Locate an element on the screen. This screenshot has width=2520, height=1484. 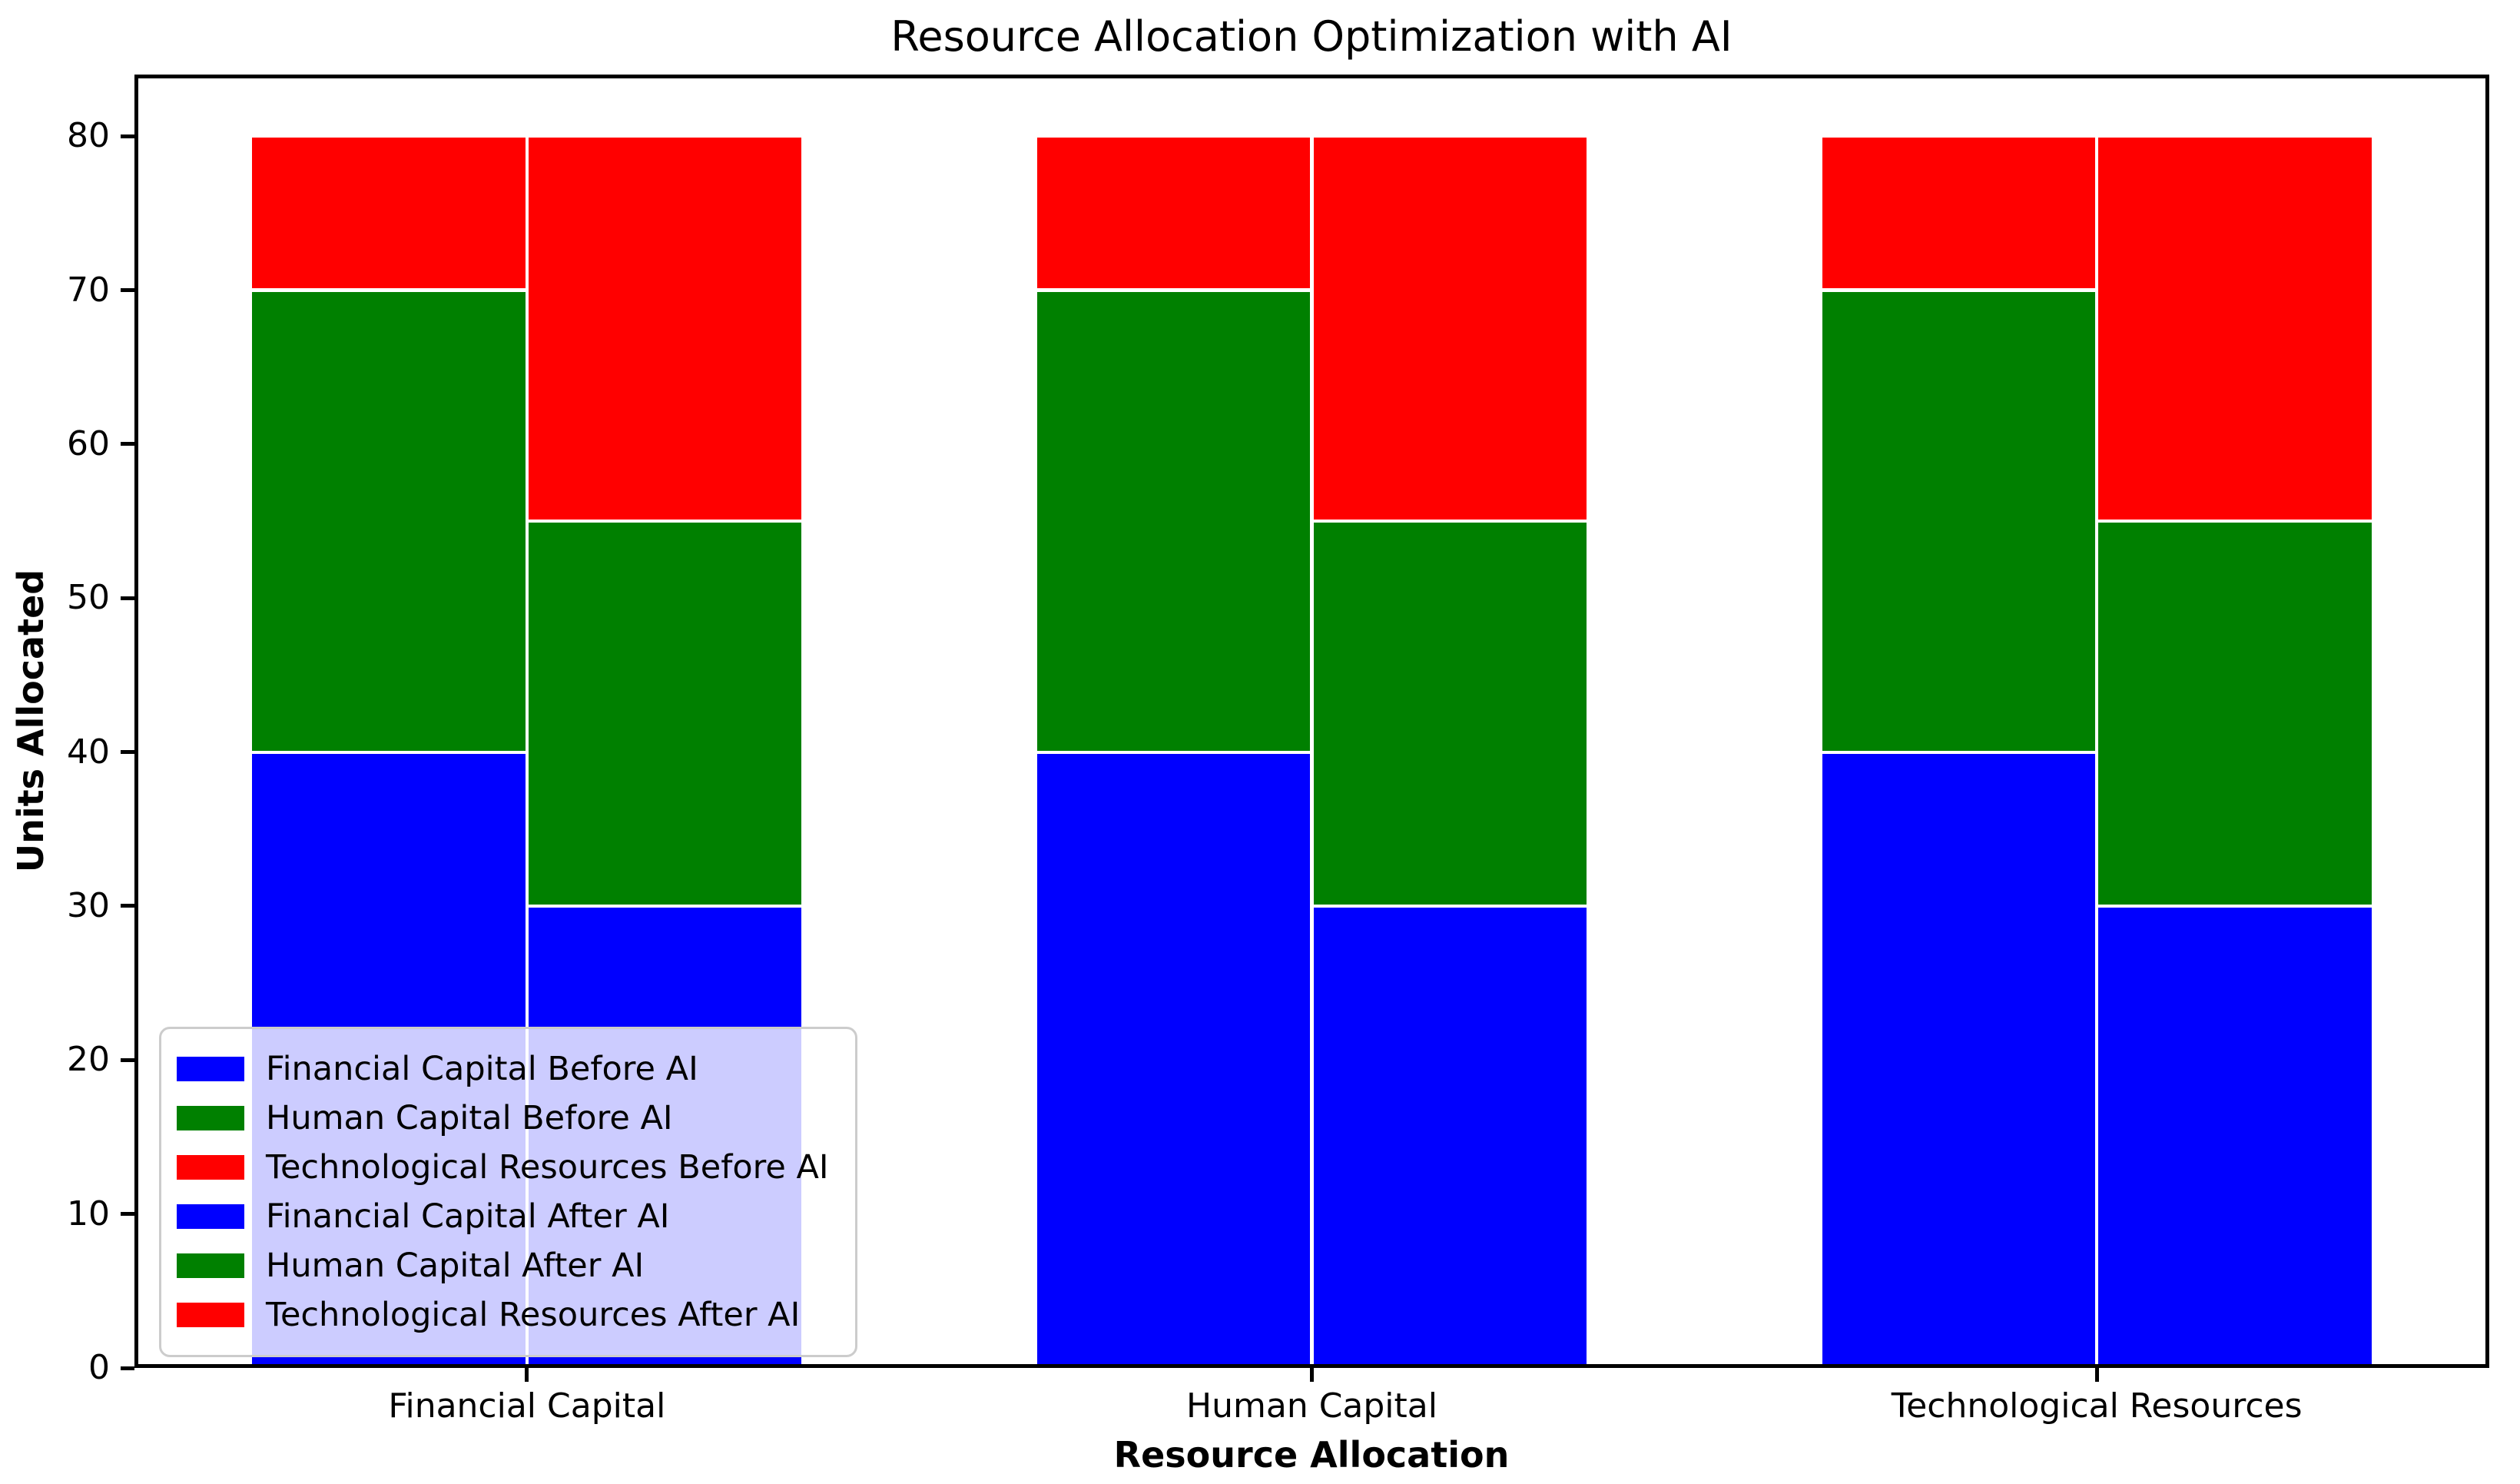
legend-item: Financial Capital Before AI is located at coordinates (503, 1069).